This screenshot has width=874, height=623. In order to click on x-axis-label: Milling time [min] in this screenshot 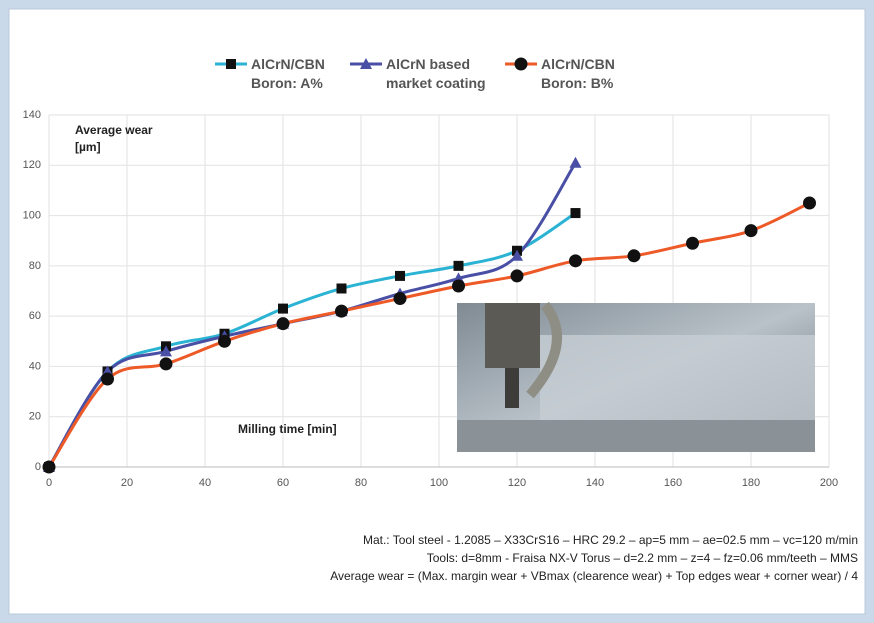, I will do `click(287, 429)`.